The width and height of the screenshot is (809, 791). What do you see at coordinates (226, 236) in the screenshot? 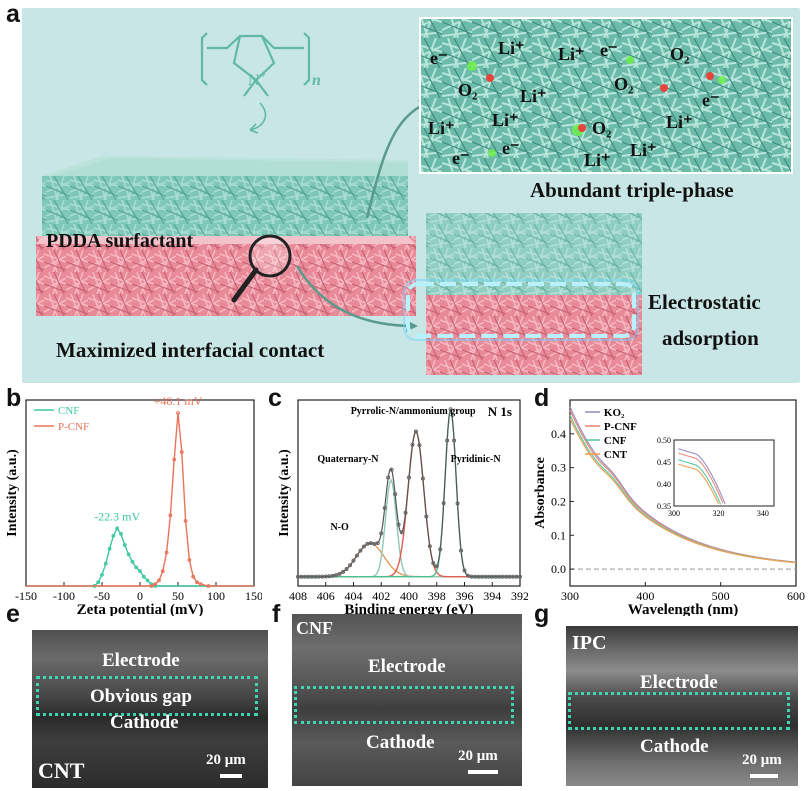
I see `composite-block` at bounding box center [226, 236].